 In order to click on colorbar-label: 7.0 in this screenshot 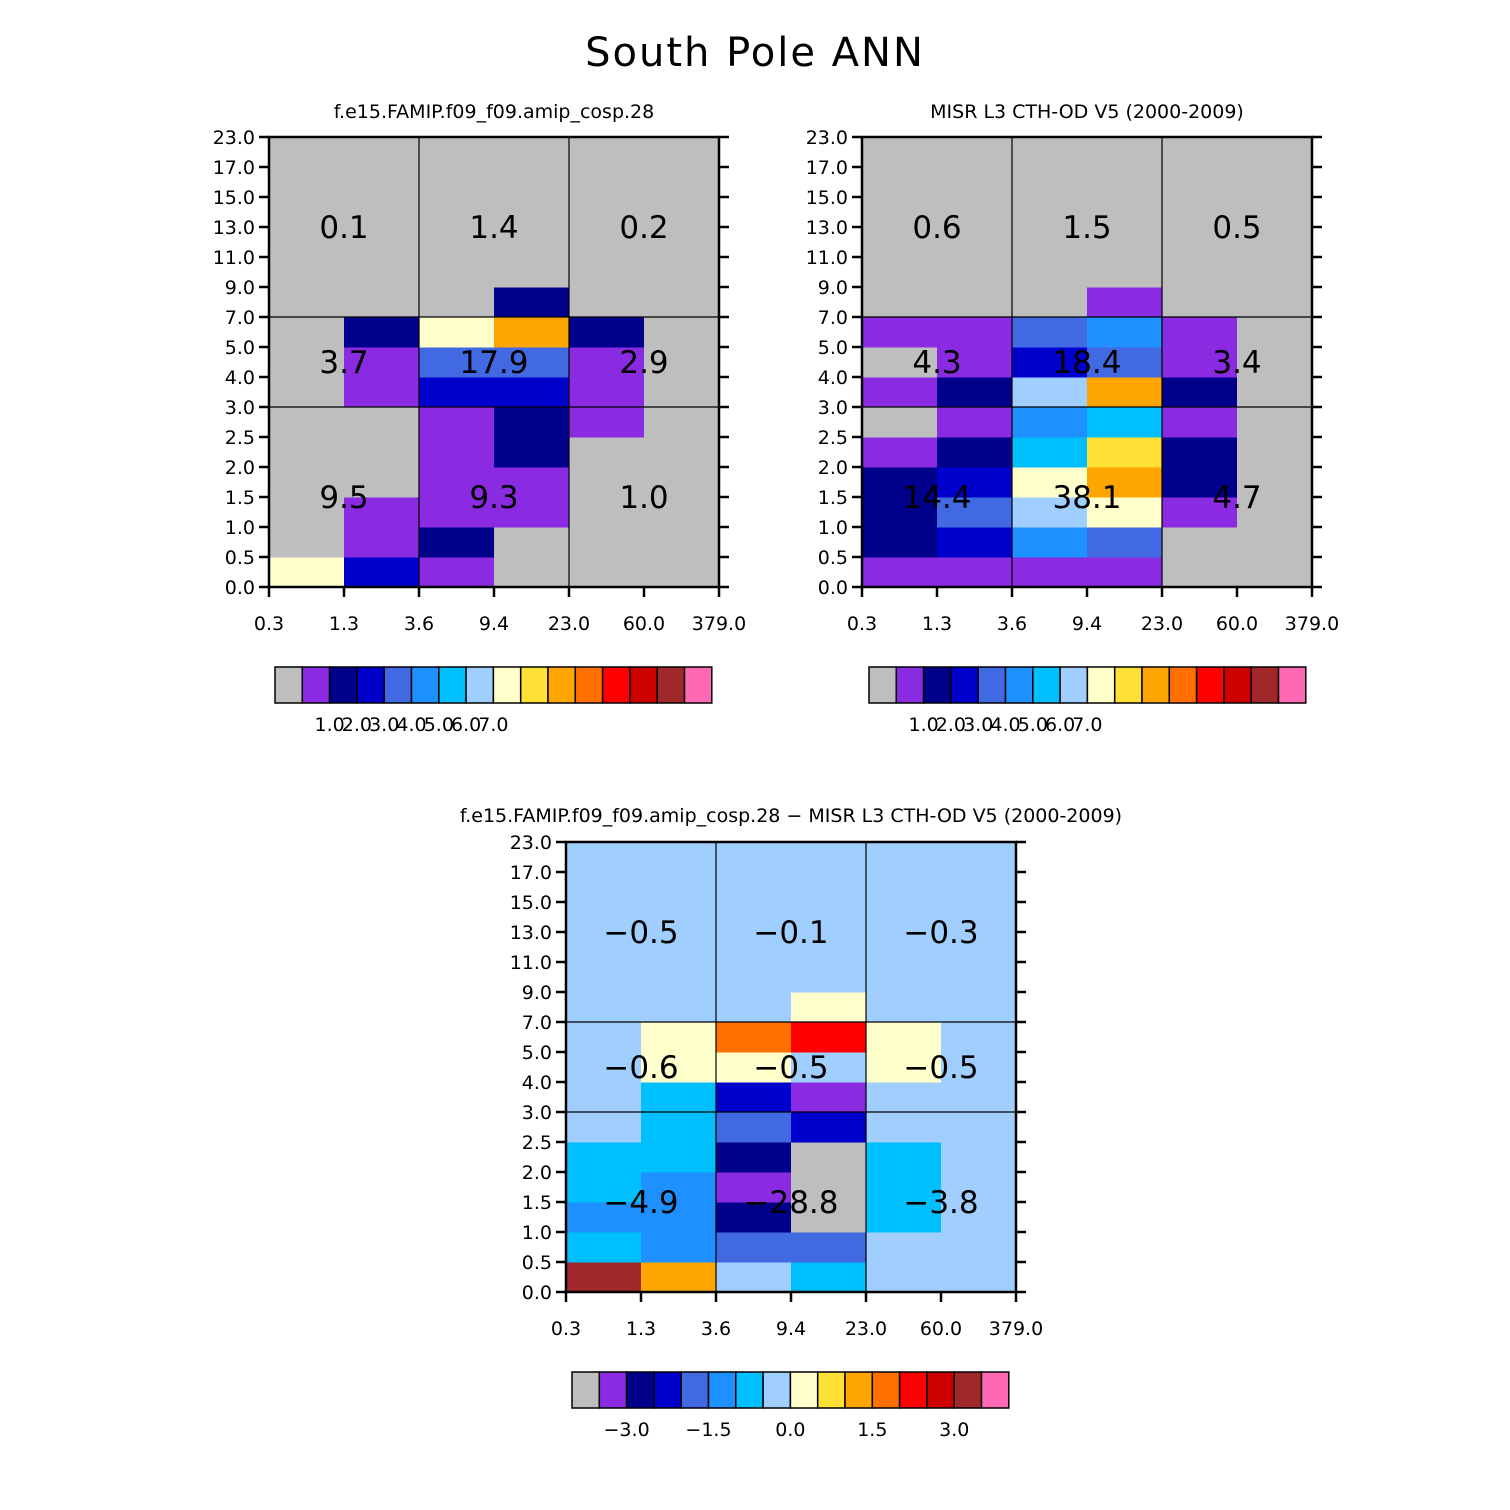, I will do `click(493, 725)`.